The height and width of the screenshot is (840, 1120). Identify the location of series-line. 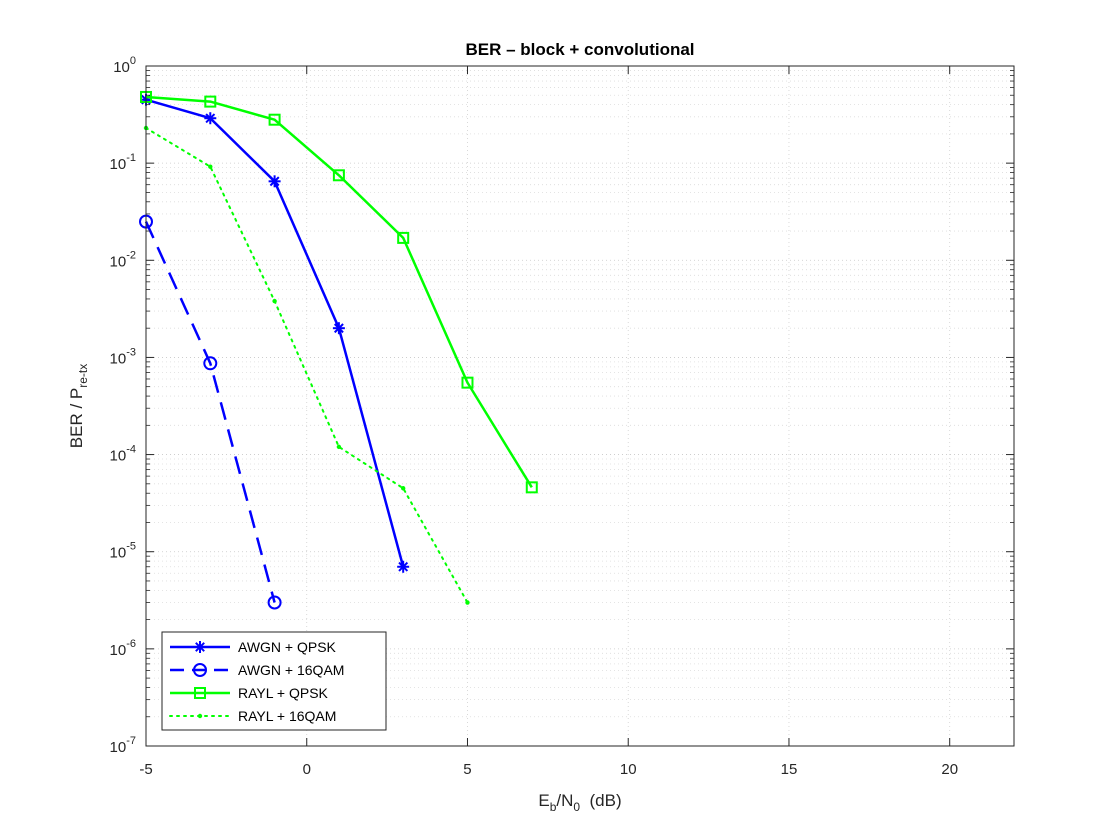
(210, 412).